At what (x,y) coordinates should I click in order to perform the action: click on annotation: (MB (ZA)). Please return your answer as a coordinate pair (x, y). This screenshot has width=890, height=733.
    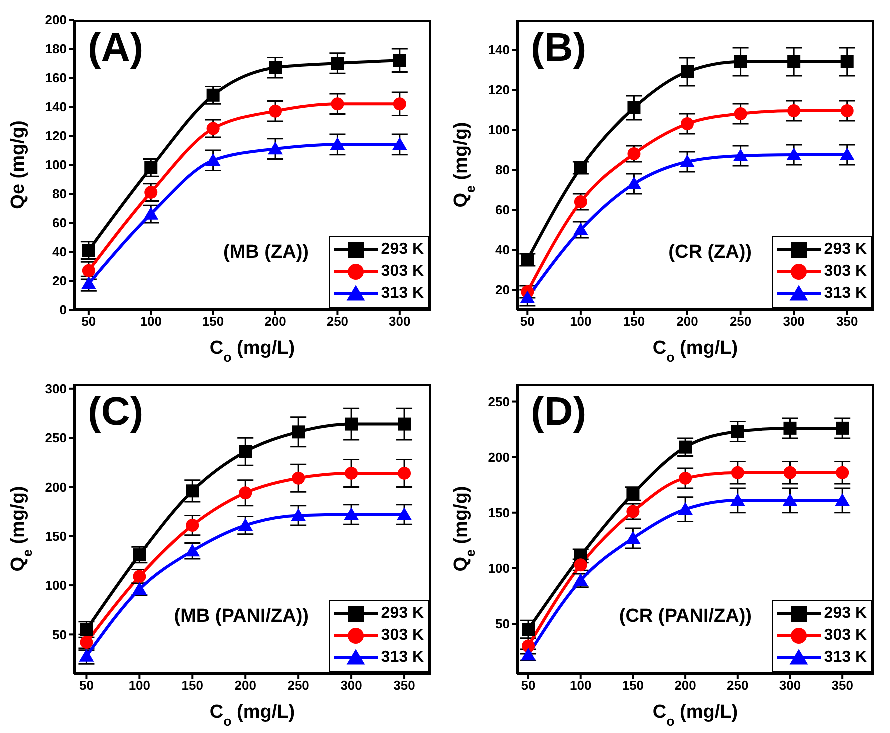
    Looking at the image, I should click on (266, 253).